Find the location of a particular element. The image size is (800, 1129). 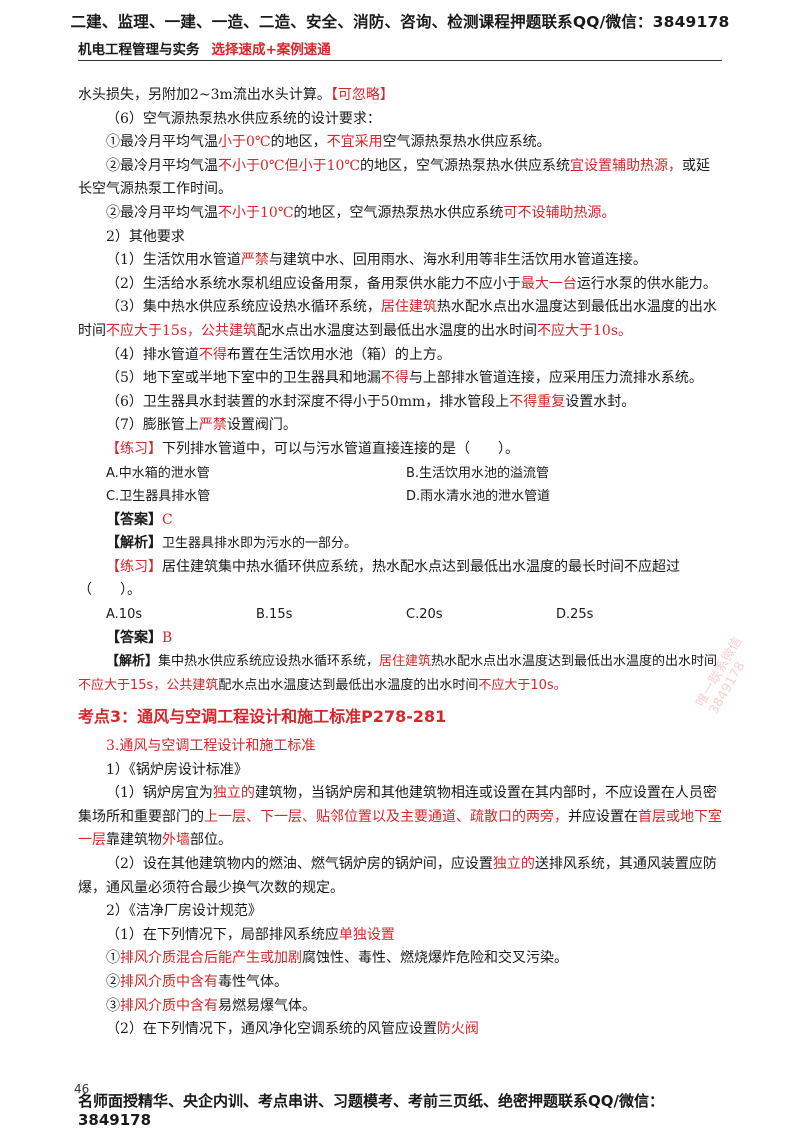

para: （1）生活饮用水管道严禁与建筑中水、回用雨水、海水利用等非生活饮用水管道连接。 is located at coordinates (376, 260).